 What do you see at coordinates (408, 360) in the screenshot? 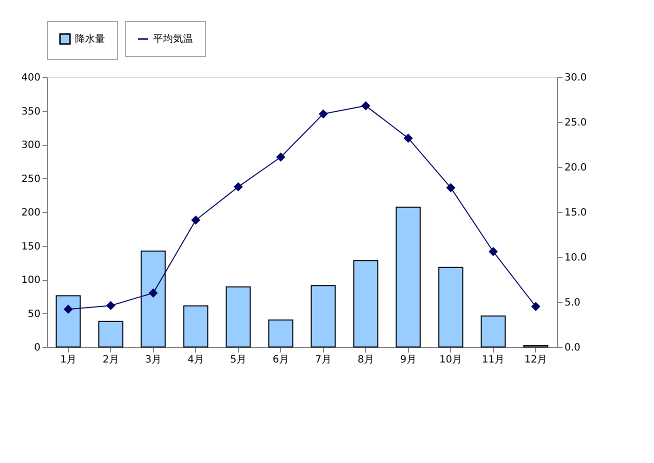
I see `x-tick-label: 9月` at bounding box center [408, 360].